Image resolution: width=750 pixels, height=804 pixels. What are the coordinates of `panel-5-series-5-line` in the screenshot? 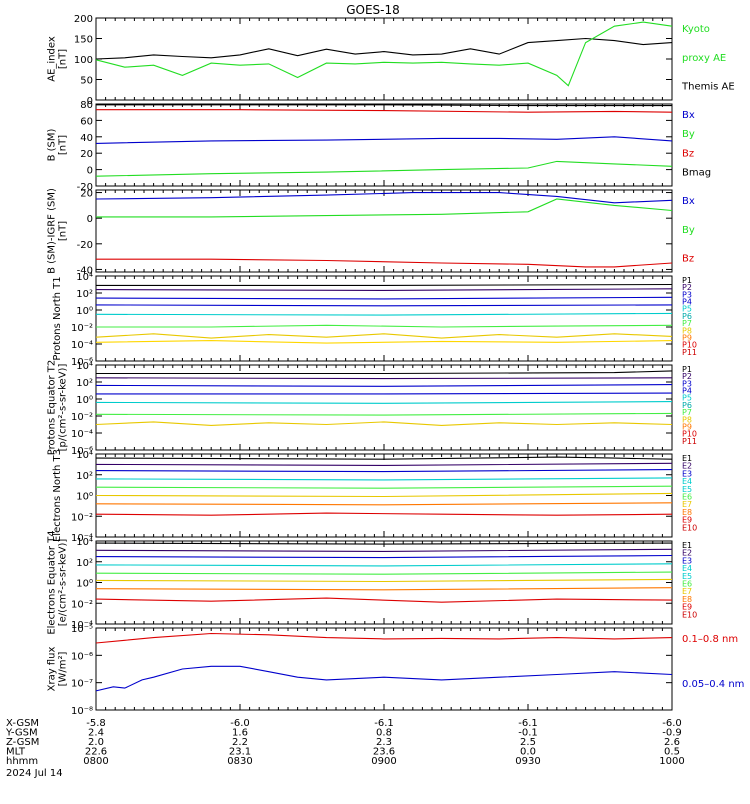 It's located at (384, 402).